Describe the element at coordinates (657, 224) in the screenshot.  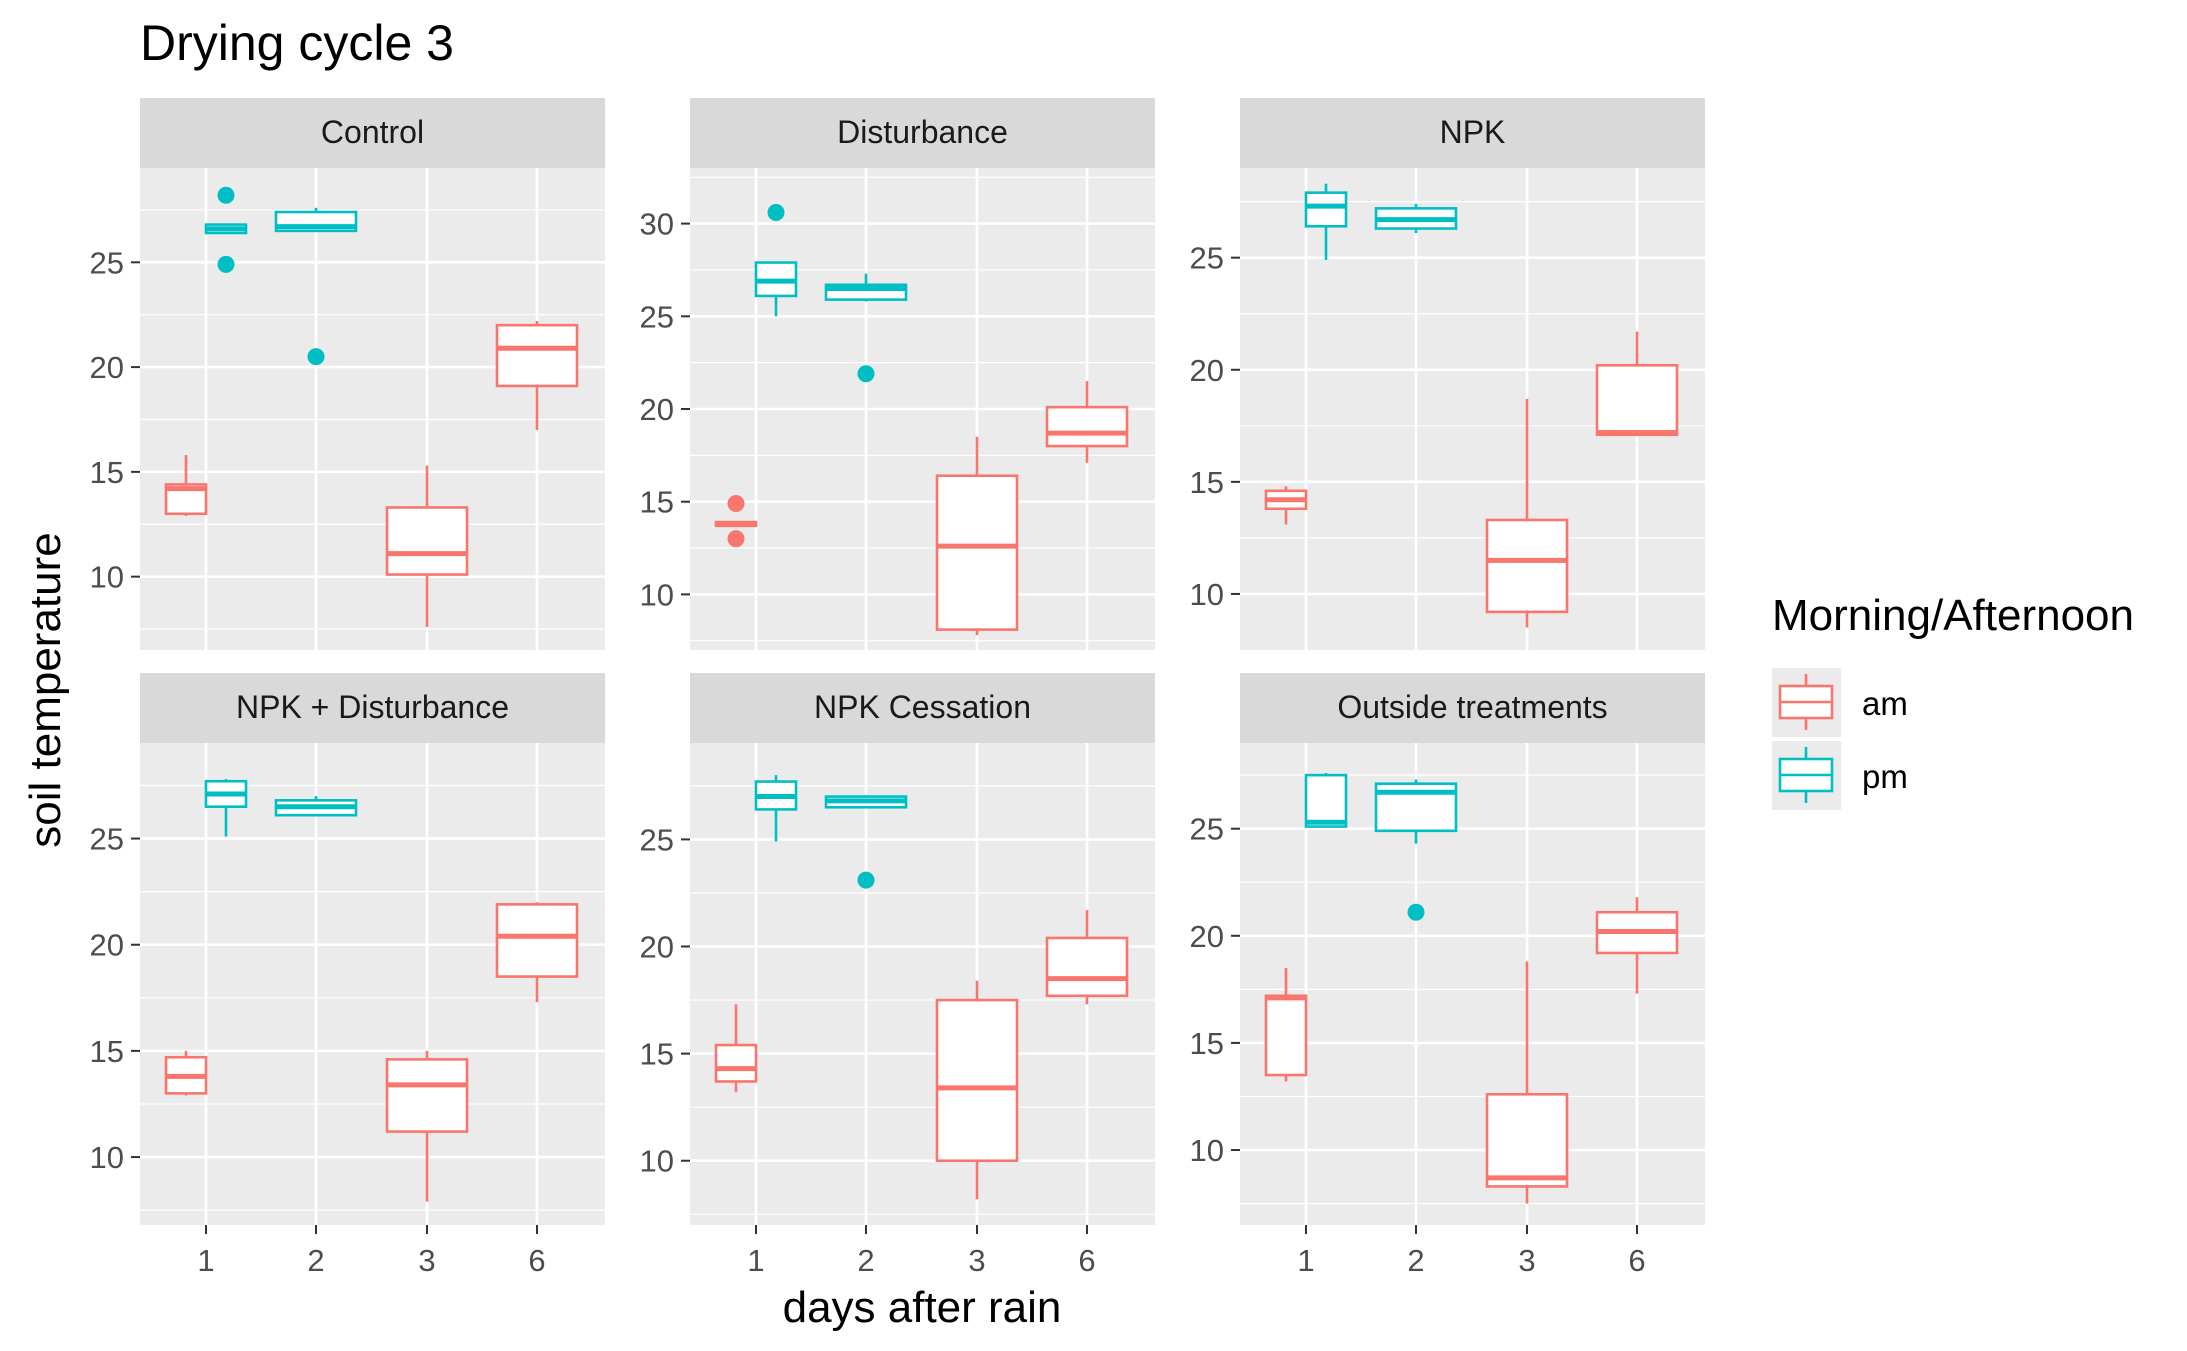
I see `y-tick-label: 30` at that location.